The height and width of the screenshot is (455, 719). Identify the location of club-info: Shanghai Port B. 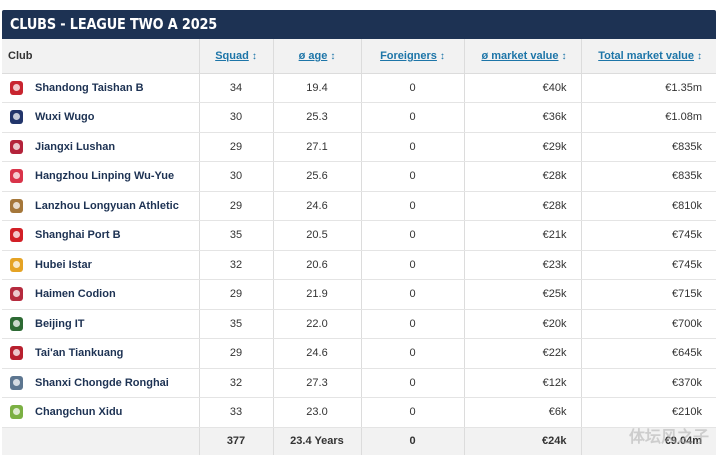
(100, 235).